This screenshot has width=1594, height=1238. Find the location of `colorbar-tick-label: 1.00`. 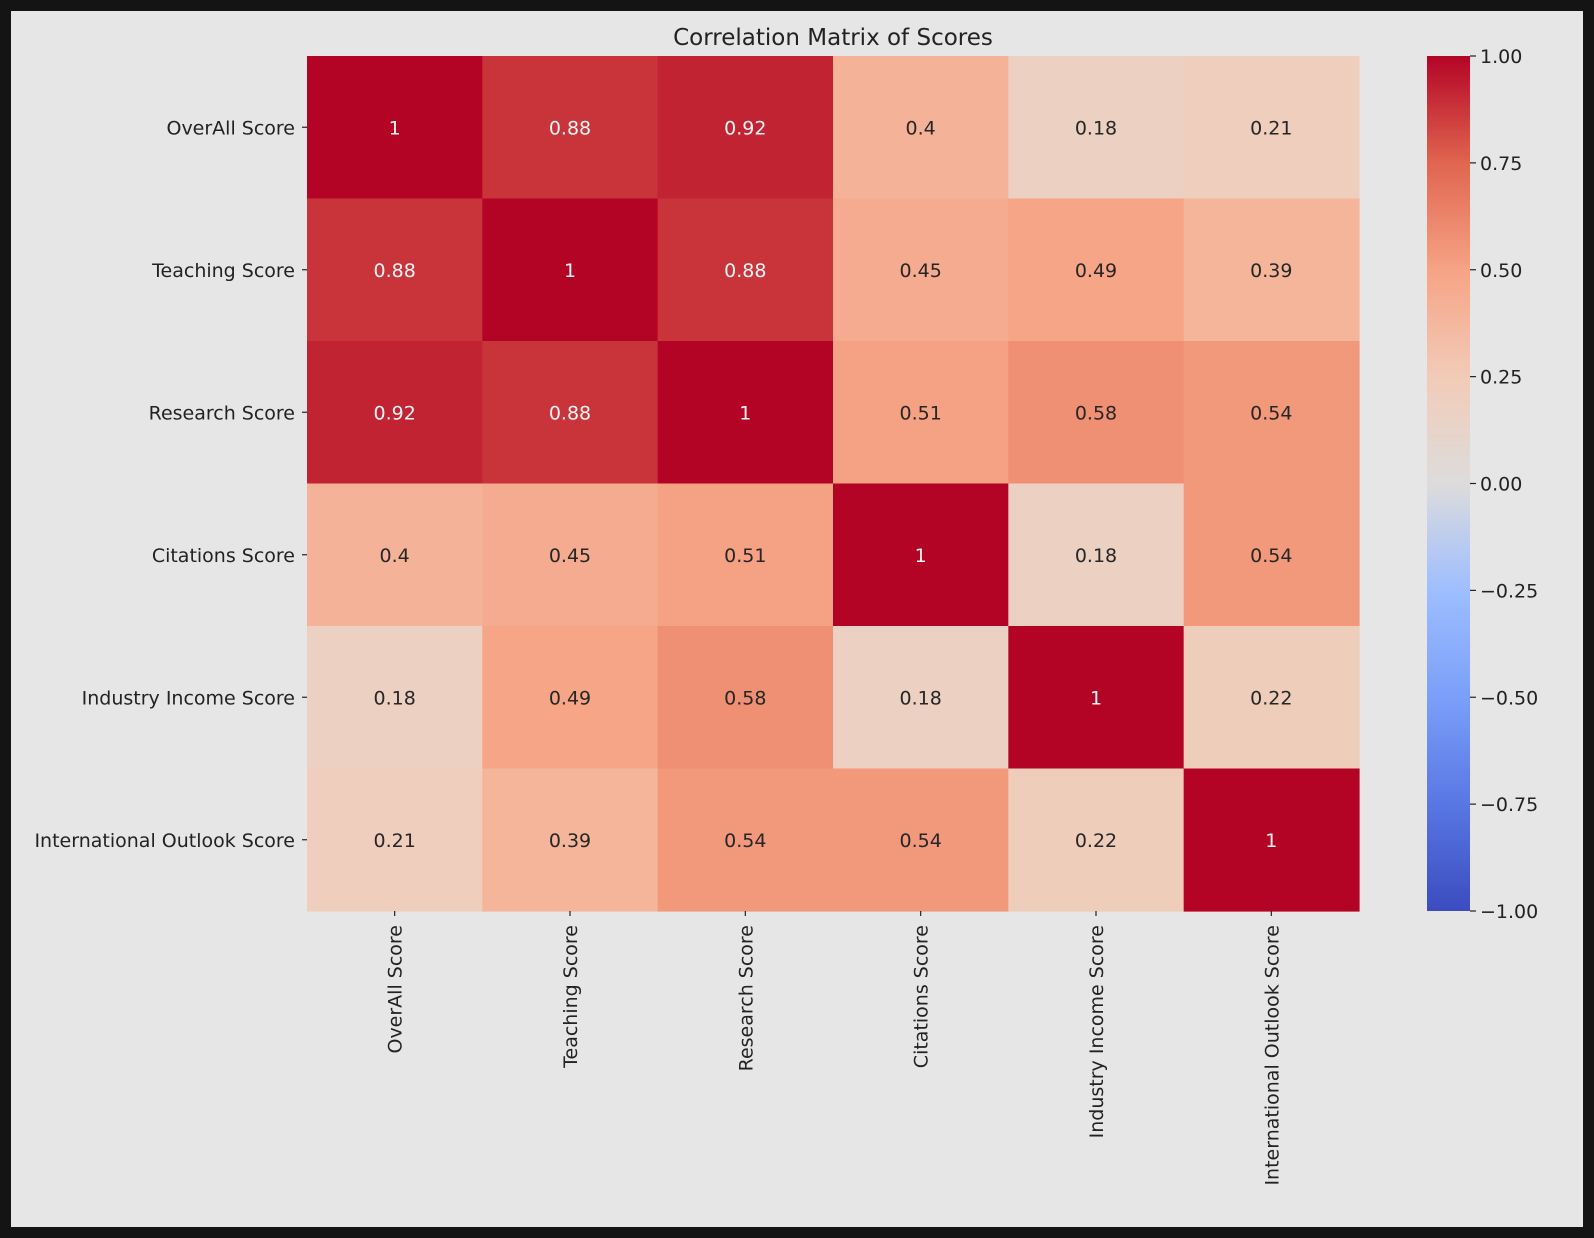

colorbar-tick-label: 1.00 is located at coordinates (1501, 57).